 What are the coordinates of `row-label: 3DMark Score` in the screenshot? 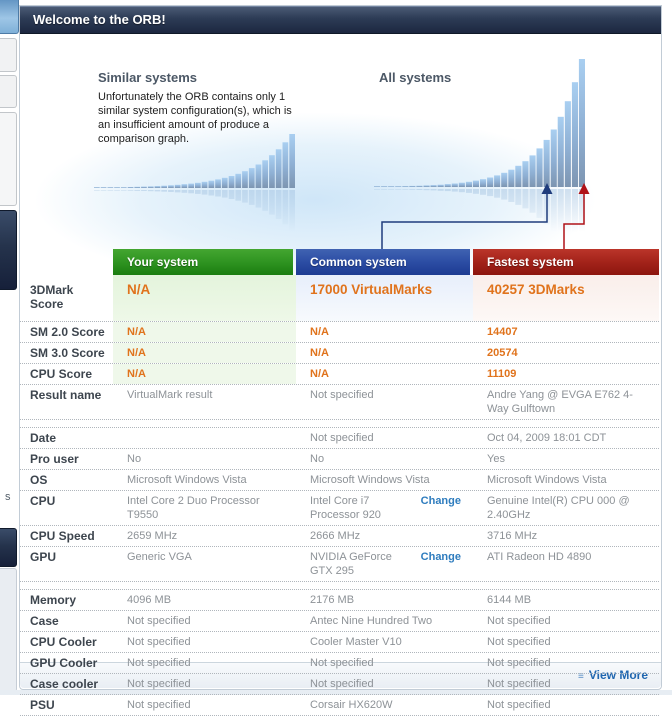 It's located at (52, 297).